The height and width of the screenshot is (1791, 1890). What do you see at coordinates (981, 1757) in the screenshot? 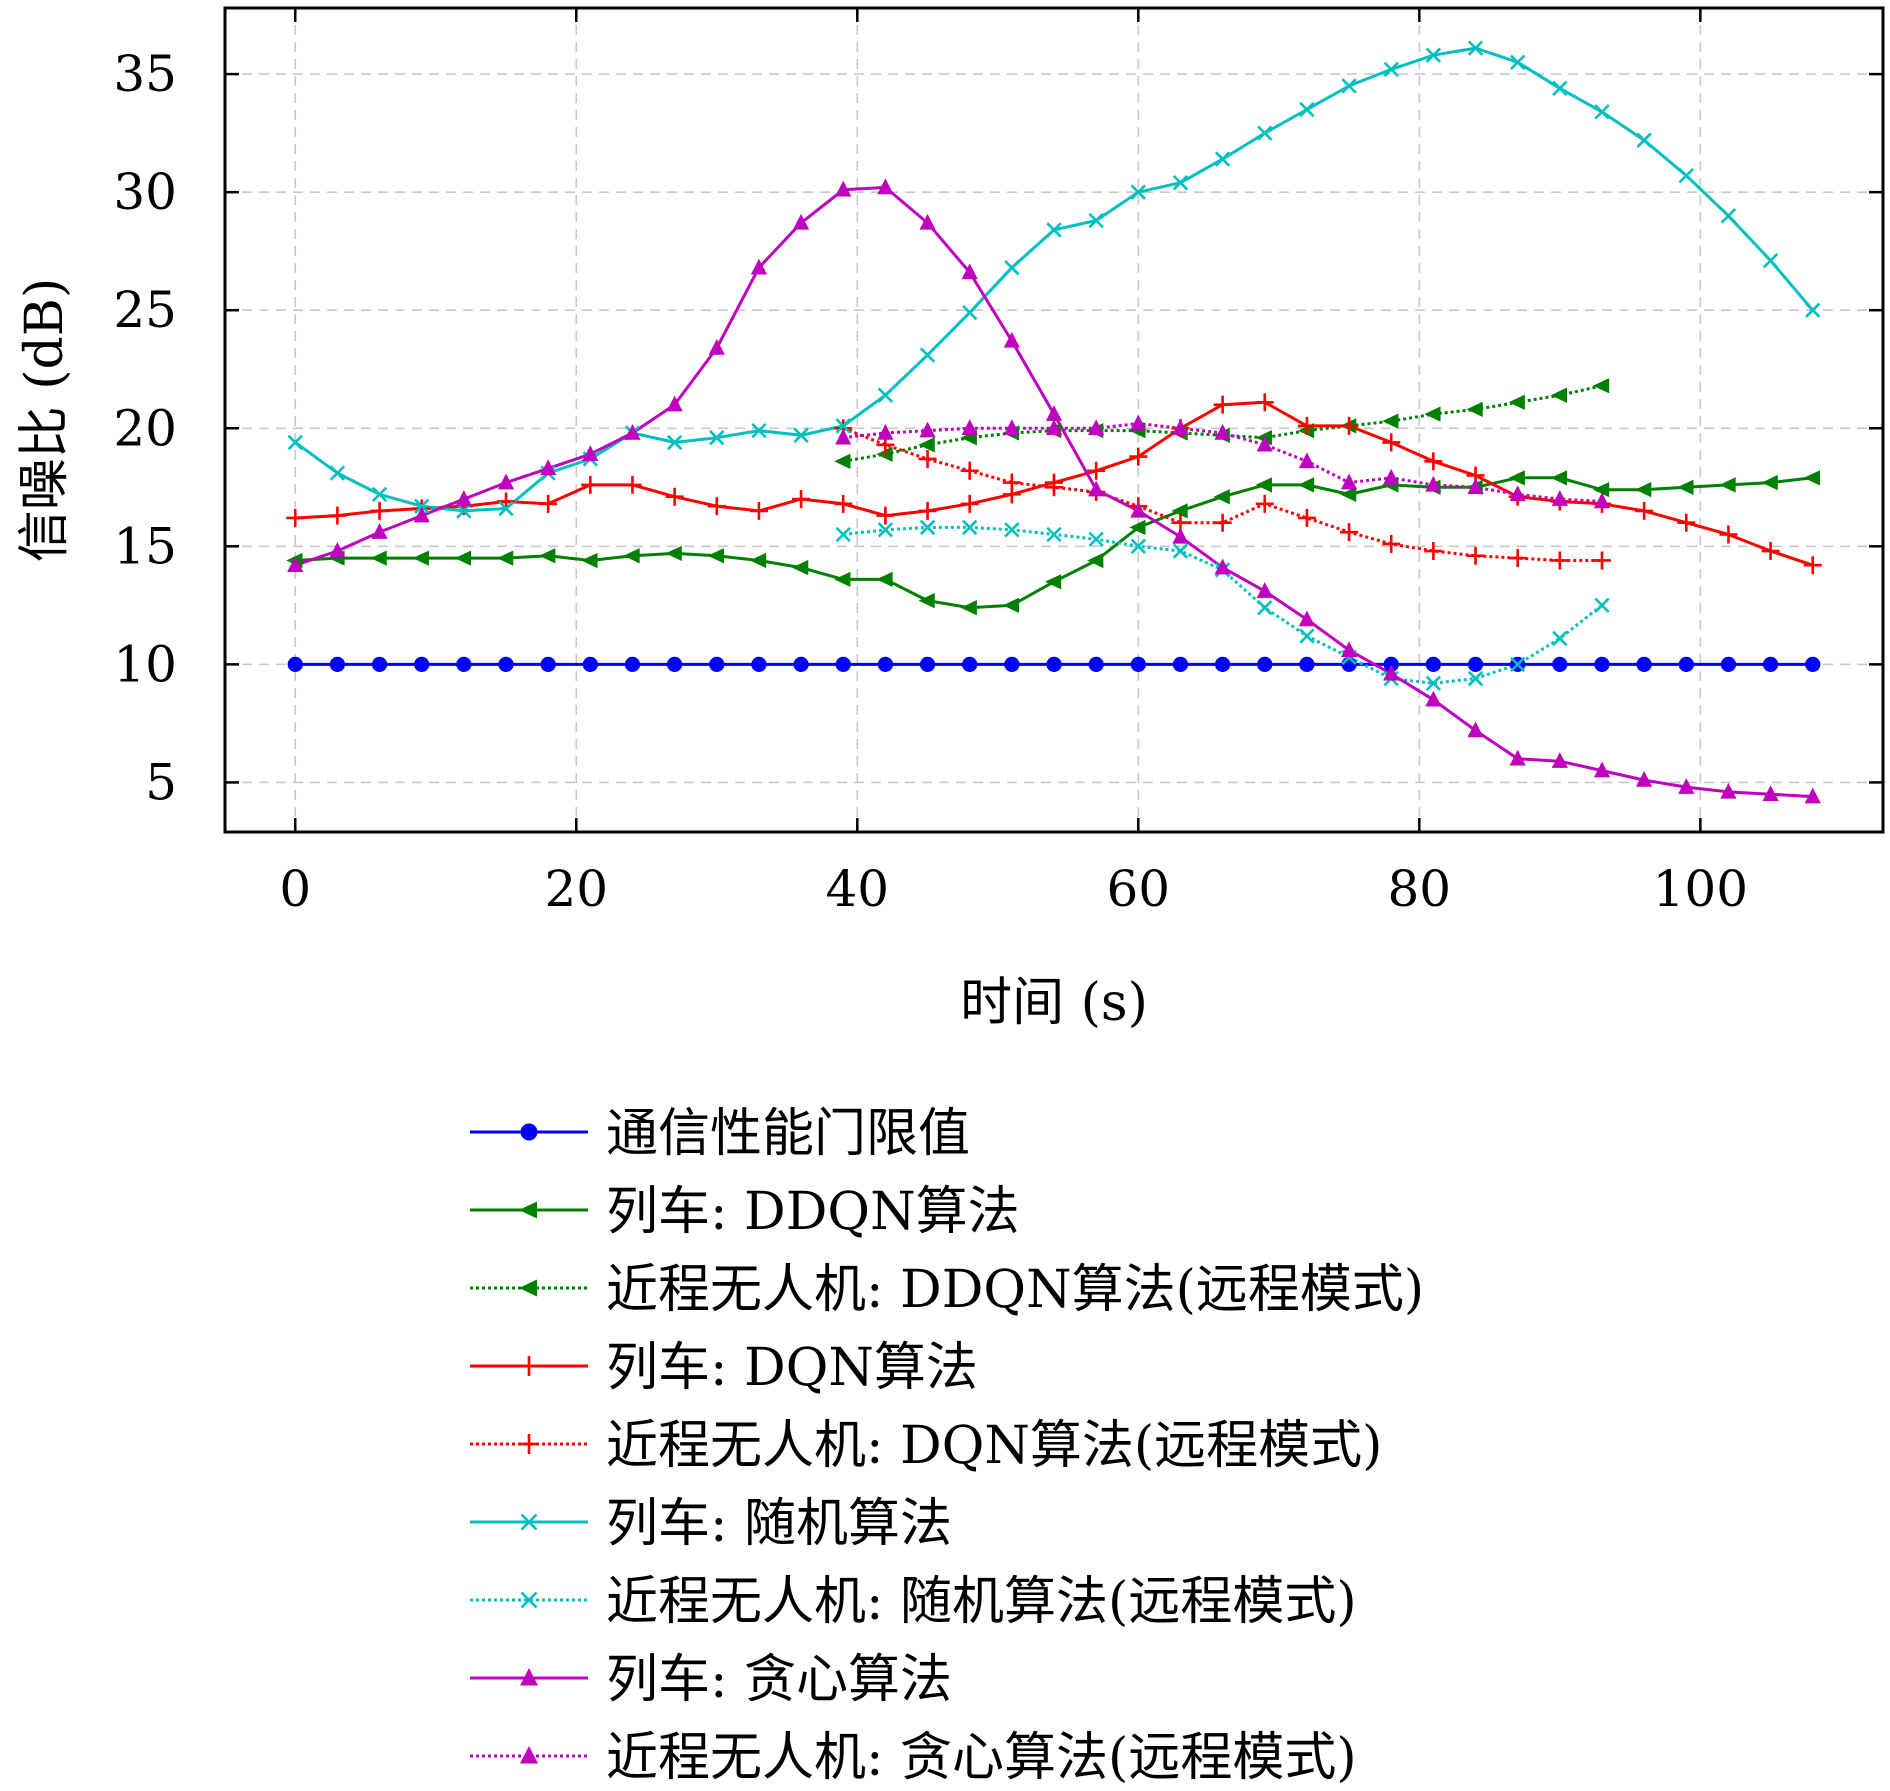
I see `legend-entry-label-8: 近程无人机: 贪心算法(远程模式)` at bounding box center [981, 1757].